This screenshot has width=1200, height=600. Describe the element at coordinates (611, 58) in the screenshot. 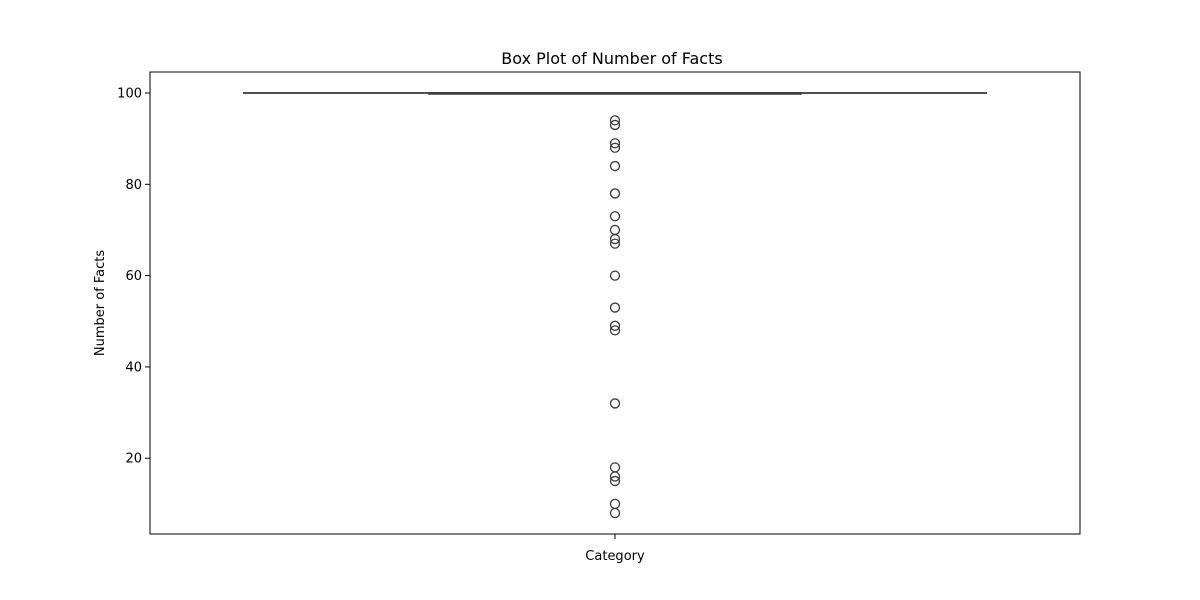

I see `chart-title: Box Plot of Number of Facts` at that location.